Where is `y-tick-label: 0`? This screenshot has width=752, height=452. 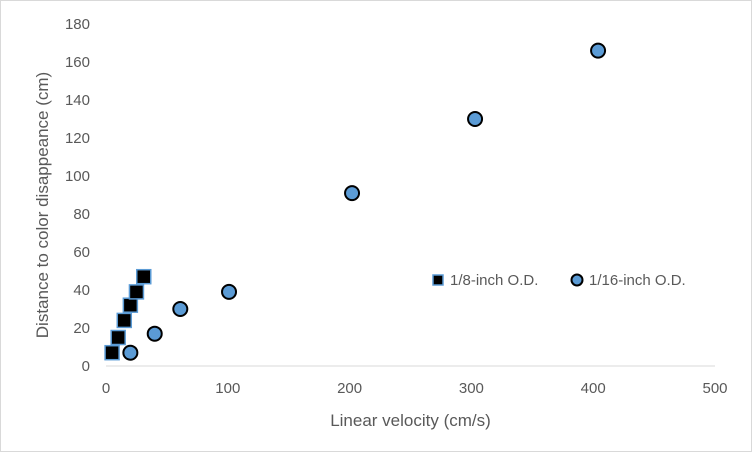 y-tick-label: 0 is located at coordinates (86, 366).